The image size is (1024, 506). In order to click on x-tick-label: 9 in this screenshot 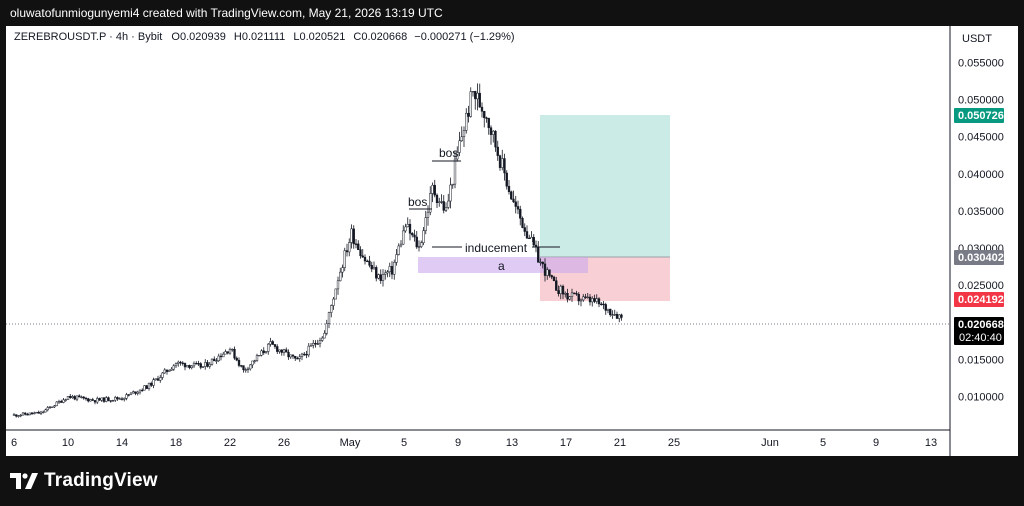, I will do `click(876, 443)`.